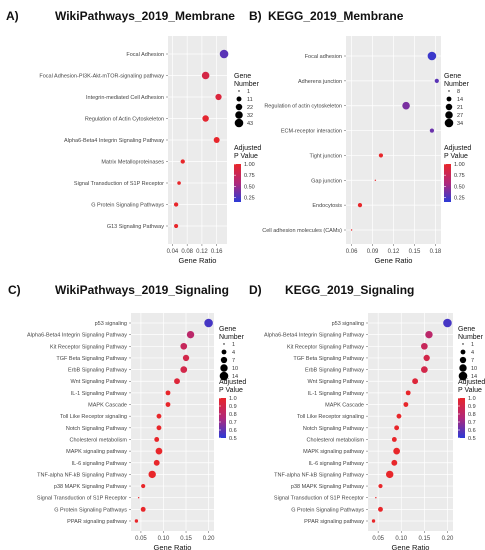 This screenshot has width=485, height=550. I want to click on category-label: Kit Receptor Signaling Pathway, so click(88, 347).